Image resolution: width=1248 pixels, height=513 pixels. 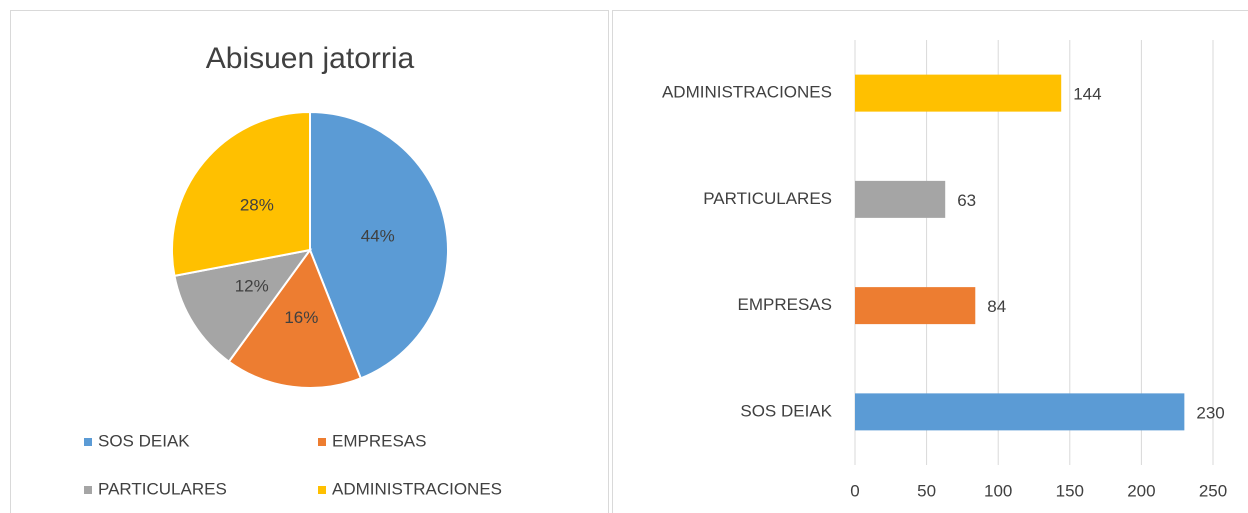 What do you see at coordinates (144, 440) in the screenshot?
I see `legend-label: SOS DEIAK` at bounding box center [144, 440].